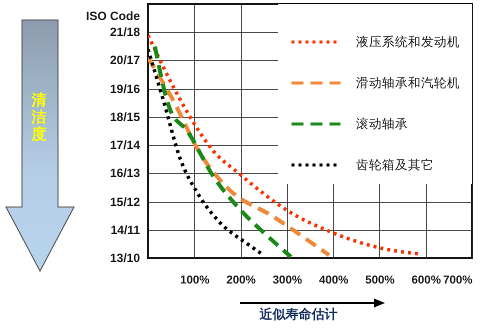  Describe the element at coordinates (124, 173) in the screenshot. I see `text: 16/13` at that location.